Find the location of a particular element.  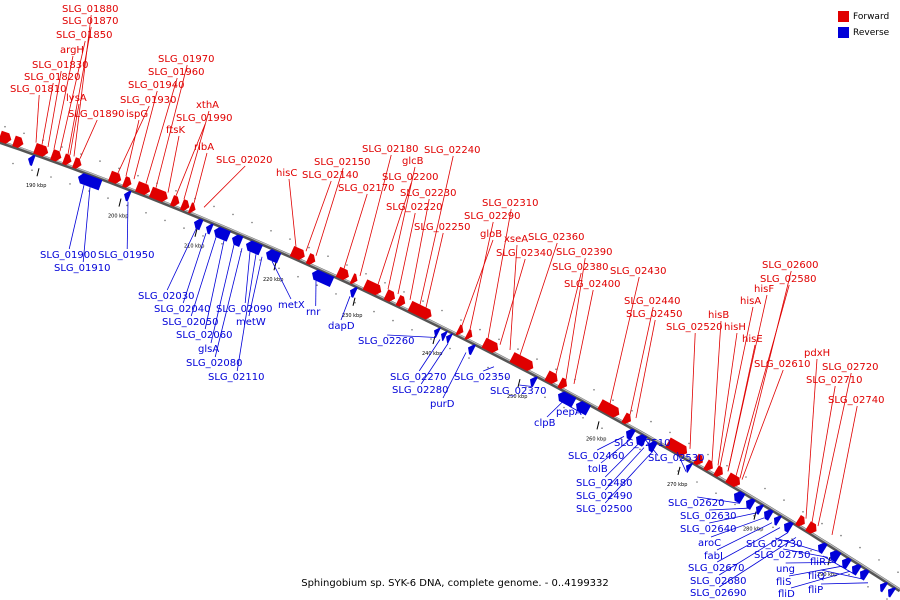

gene-label: ung is located at coordinates (785, 569).